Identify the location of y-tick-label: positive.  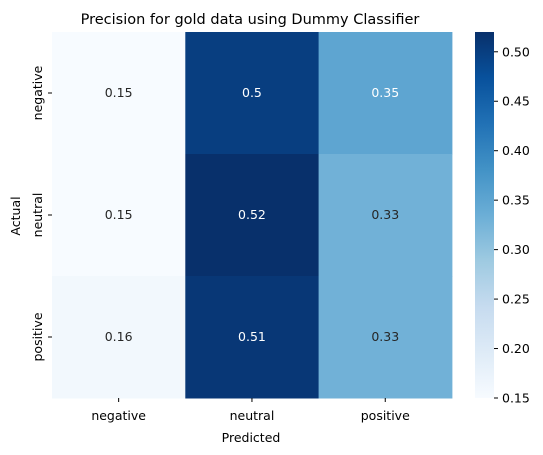
(37, 336).